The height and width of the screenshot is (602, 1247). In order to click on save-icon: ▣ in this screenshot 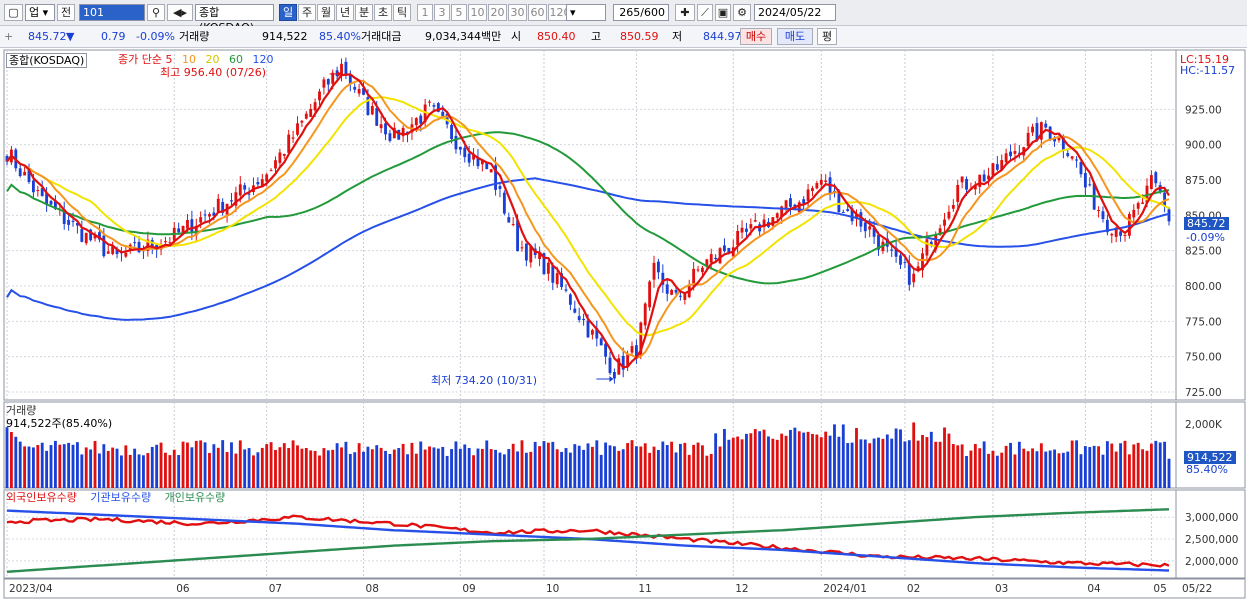, I will do `click(723, 12)`.